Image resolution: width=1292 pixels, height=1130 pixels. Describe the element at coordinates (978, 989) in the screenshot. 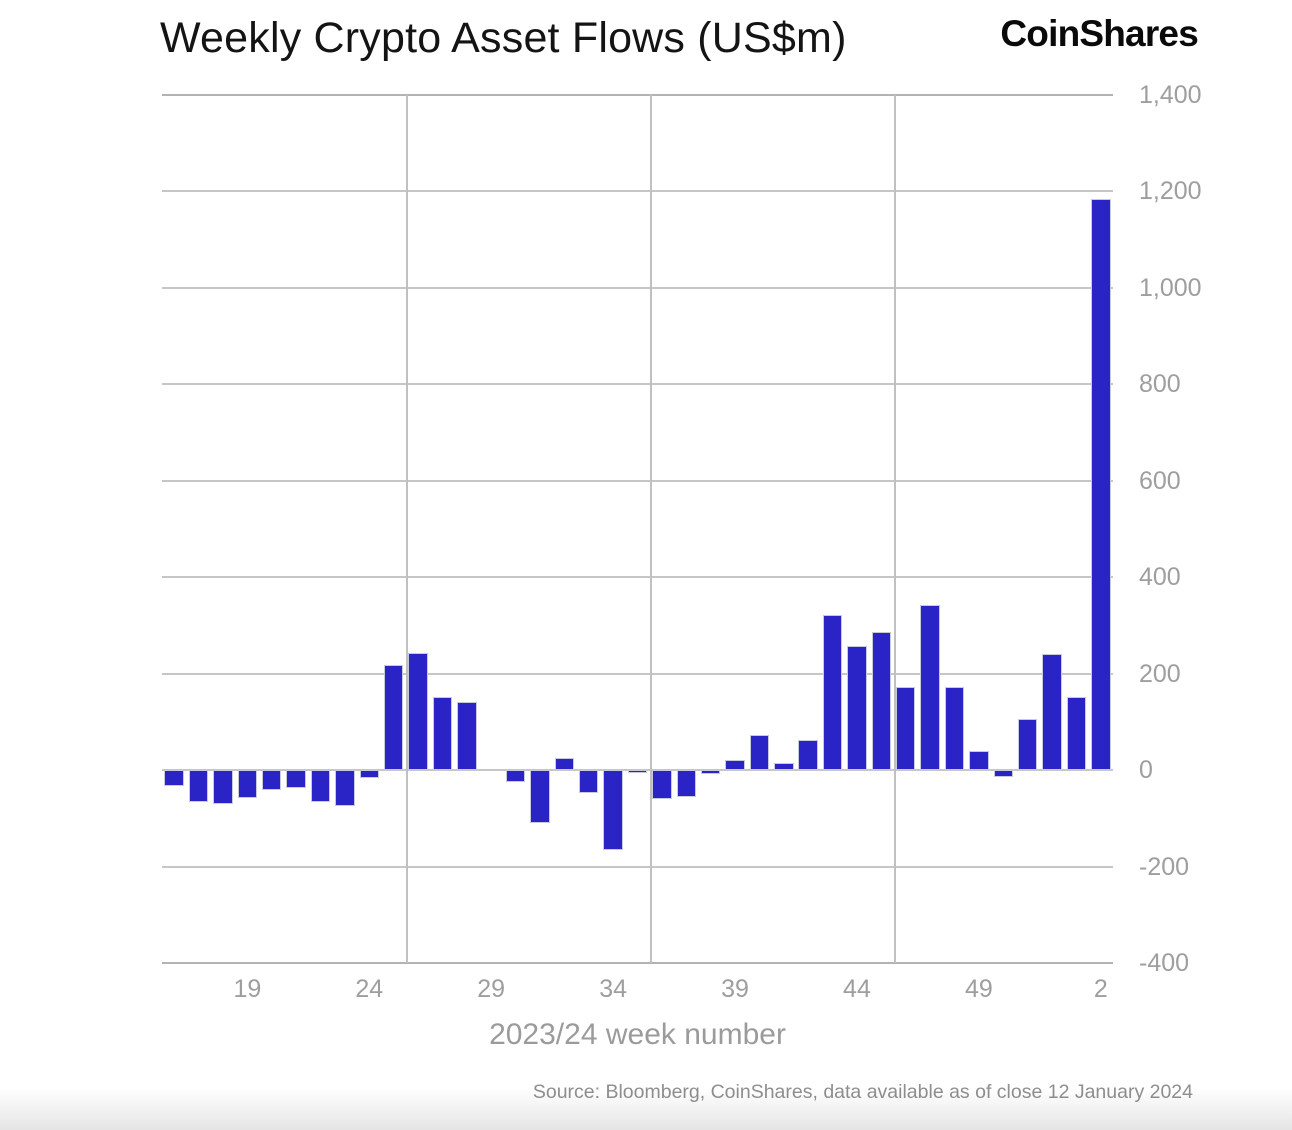

I see `x-tick-label: 49` at that location.